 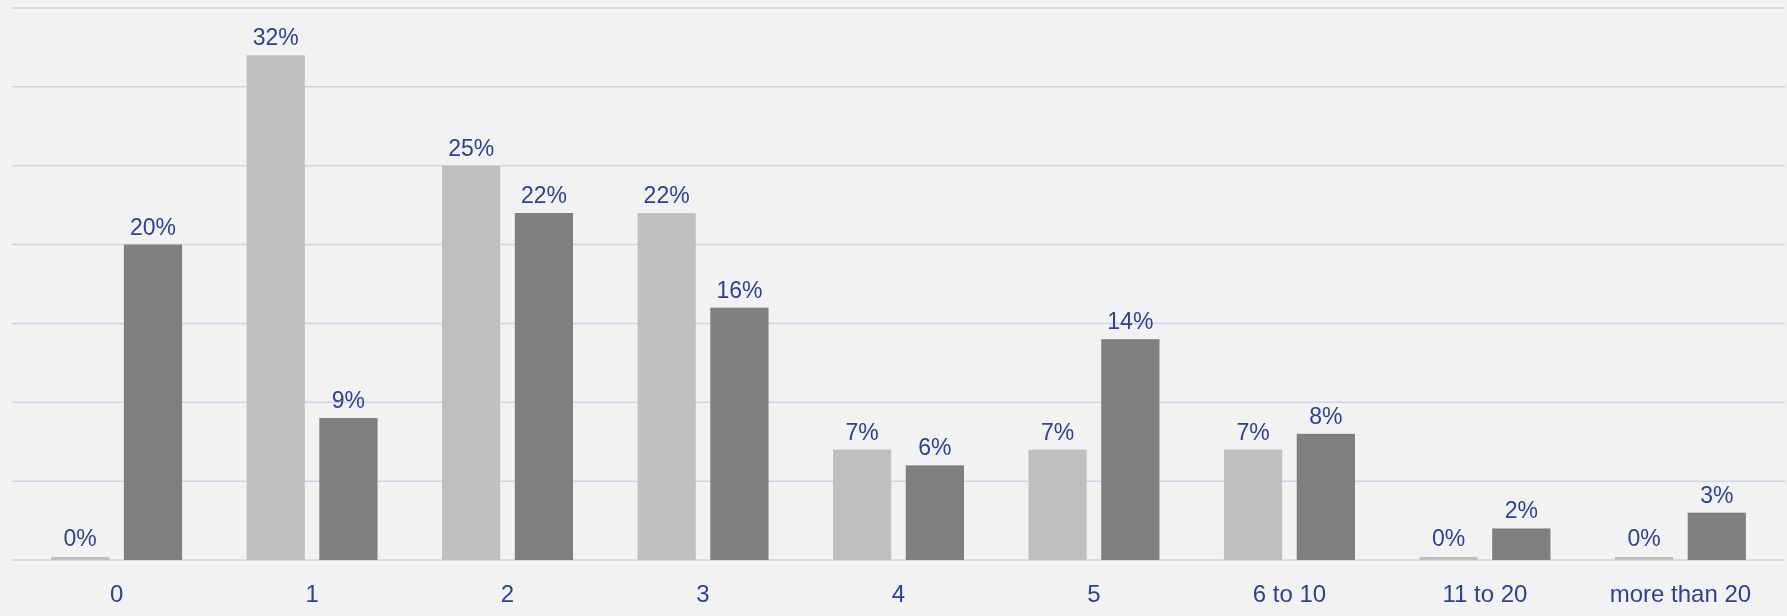 I want to click on data-label: 20%, so click(x=152, y=226).